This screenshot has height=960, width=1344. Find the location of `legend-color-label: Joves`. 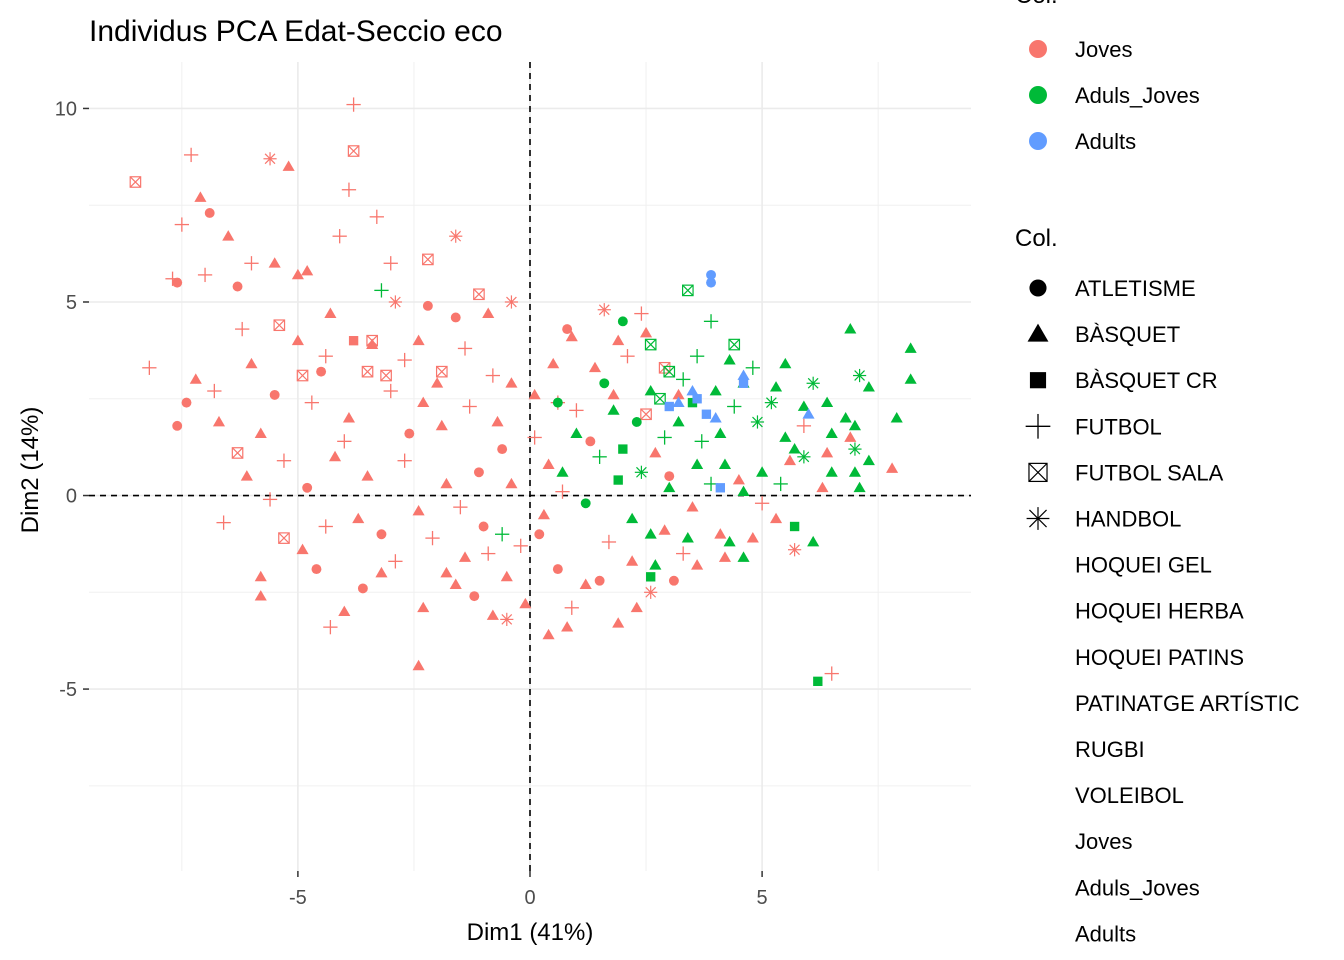

legend-color-label: Joves is located at coordinates (1103, 49).